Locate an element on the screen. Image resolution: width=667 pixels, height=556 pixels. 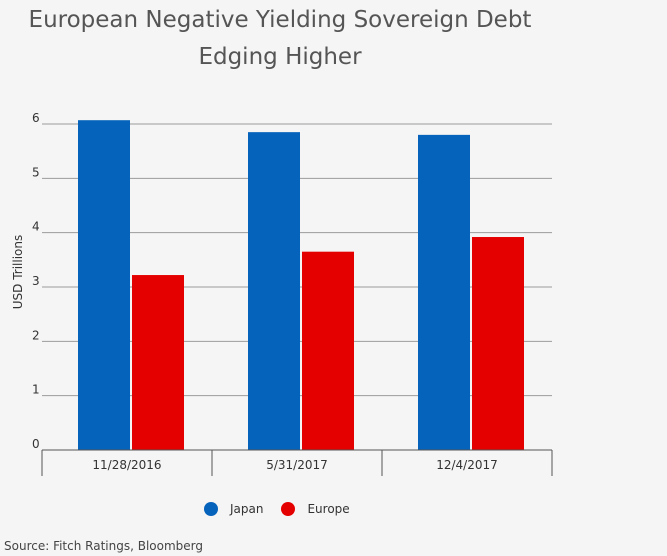
source-note: Source: Fitch Ratings, Bloomberg is located at coordinates (104, 546).